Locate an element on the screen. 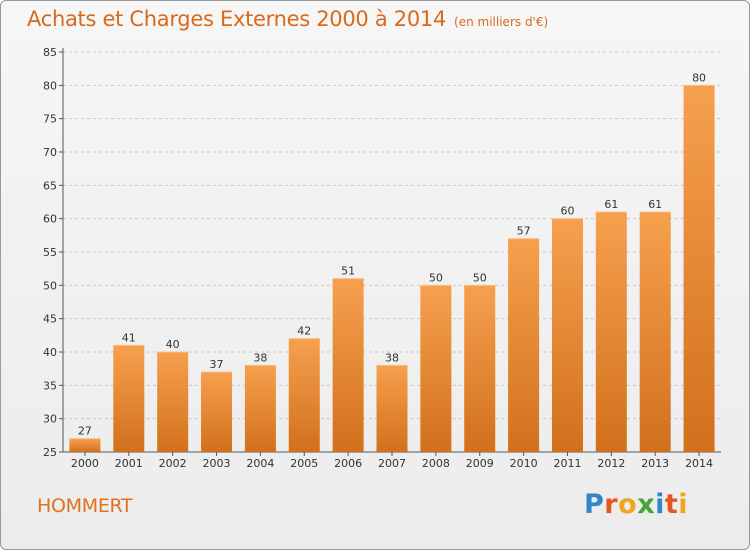 The image size is (750, 550). y-tick-label: 75 is located at coordinates (50, 119).